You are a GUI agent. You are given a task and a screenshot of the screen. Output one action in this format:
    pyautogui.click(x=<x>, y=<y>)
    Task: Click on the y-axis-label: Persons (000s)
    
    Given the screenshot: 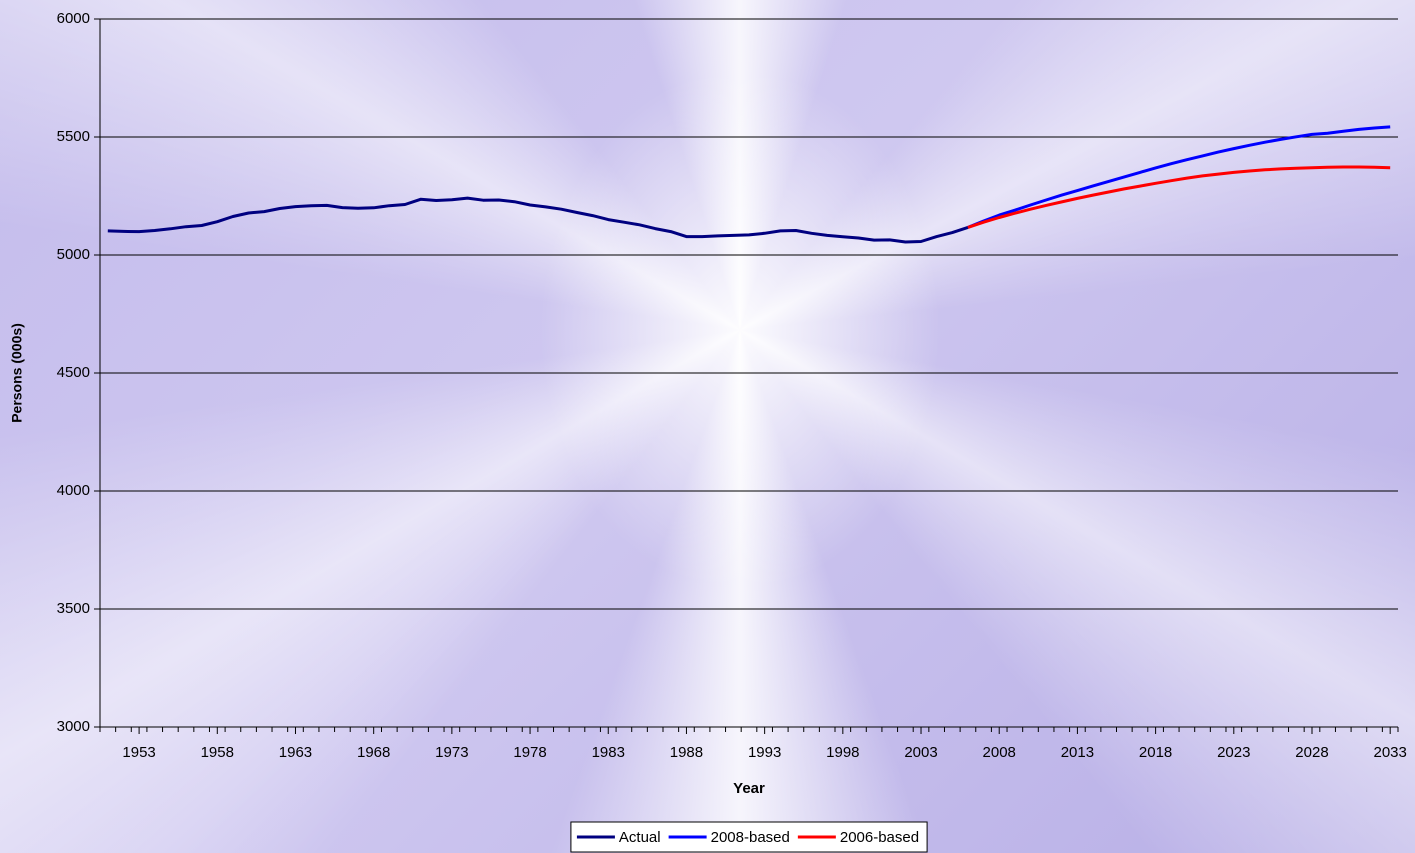 What is the action you would take?
    pyautogui.click(x=17, y=373)
    